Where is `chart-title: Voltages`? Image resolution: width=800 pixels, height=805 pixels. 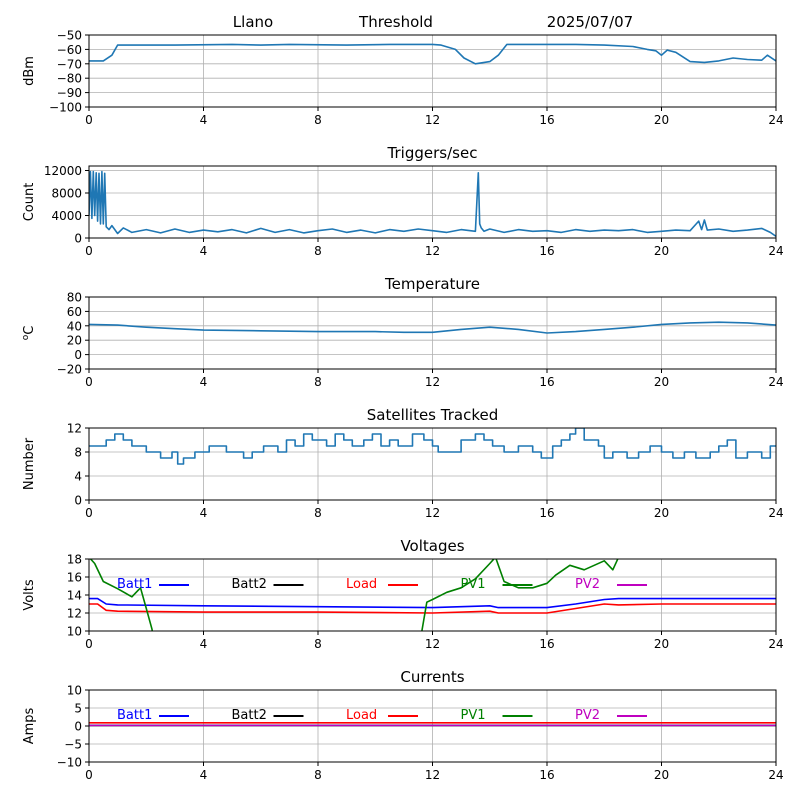
chart-title: Voltages is located at coordinates (432, 546).